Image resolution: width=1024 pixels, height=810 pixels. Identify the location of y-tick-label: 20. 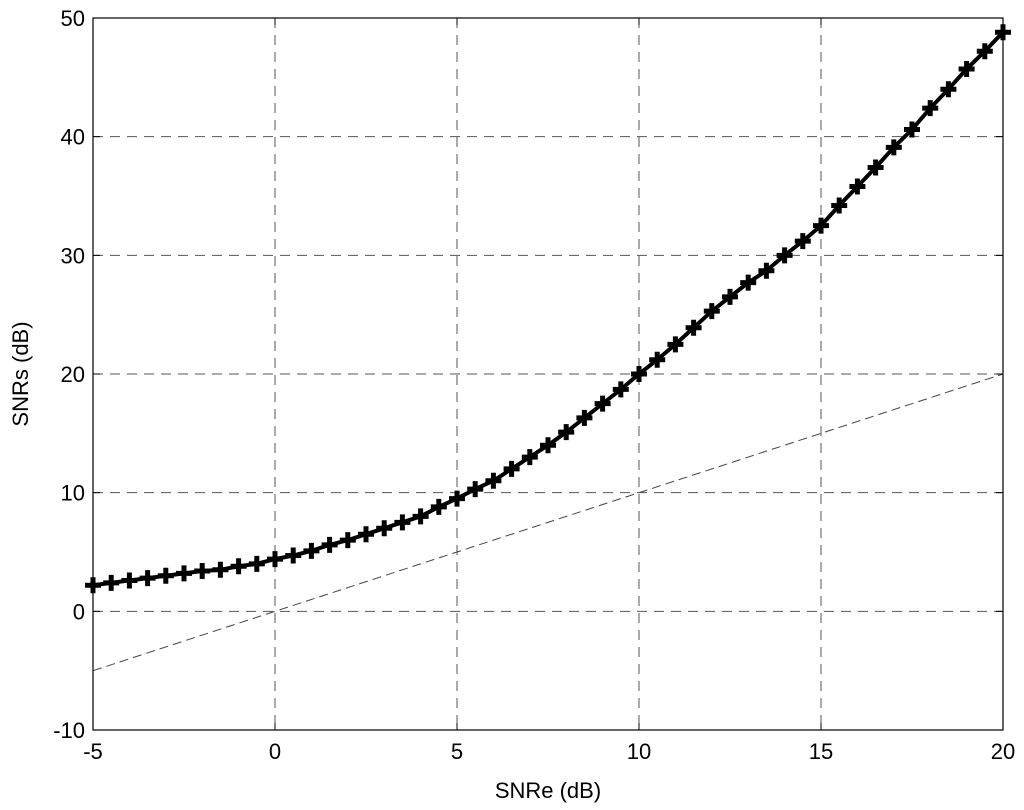
(73, 374).